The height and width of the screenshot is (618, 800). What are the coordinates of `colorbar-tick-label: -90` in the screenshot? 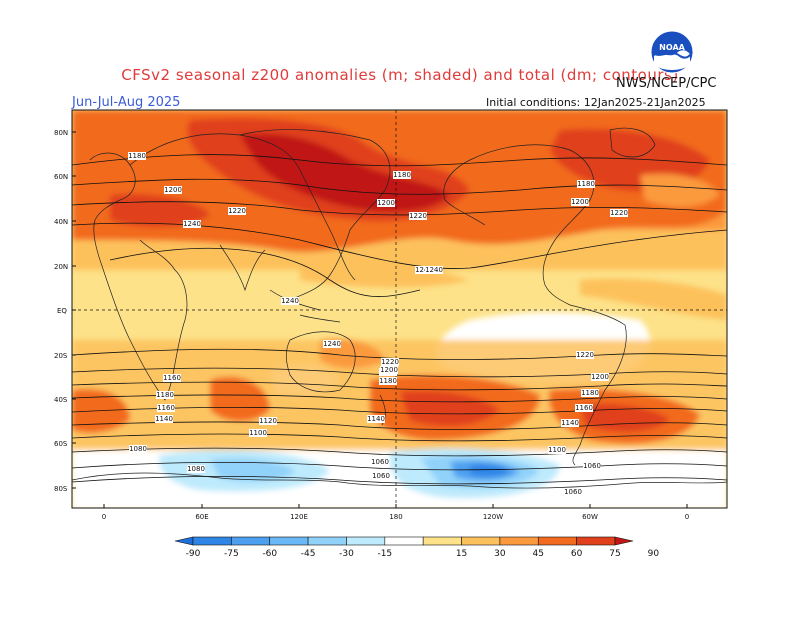 It's located at (193, 554).